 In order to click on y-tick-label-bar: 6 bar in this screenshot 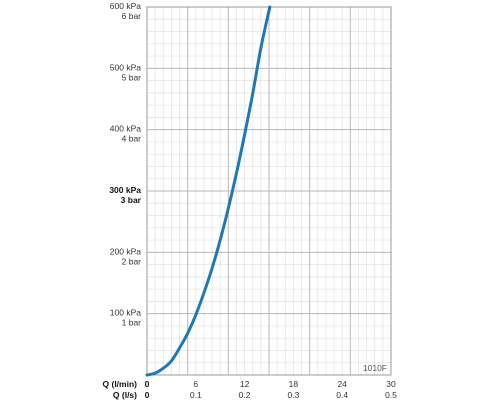, I will do `click(132, 16)`.